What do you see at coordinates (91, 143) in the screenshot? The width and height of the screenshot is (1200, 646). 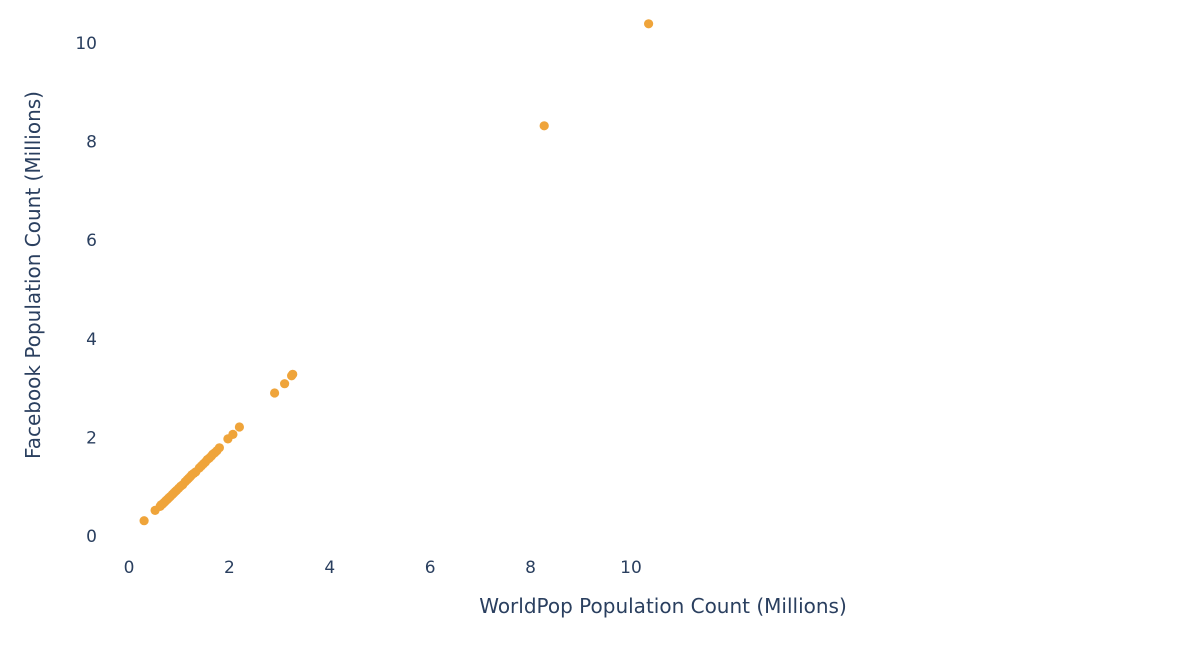 I see `y-tick-label: 8` at bounding box center [91, 143].